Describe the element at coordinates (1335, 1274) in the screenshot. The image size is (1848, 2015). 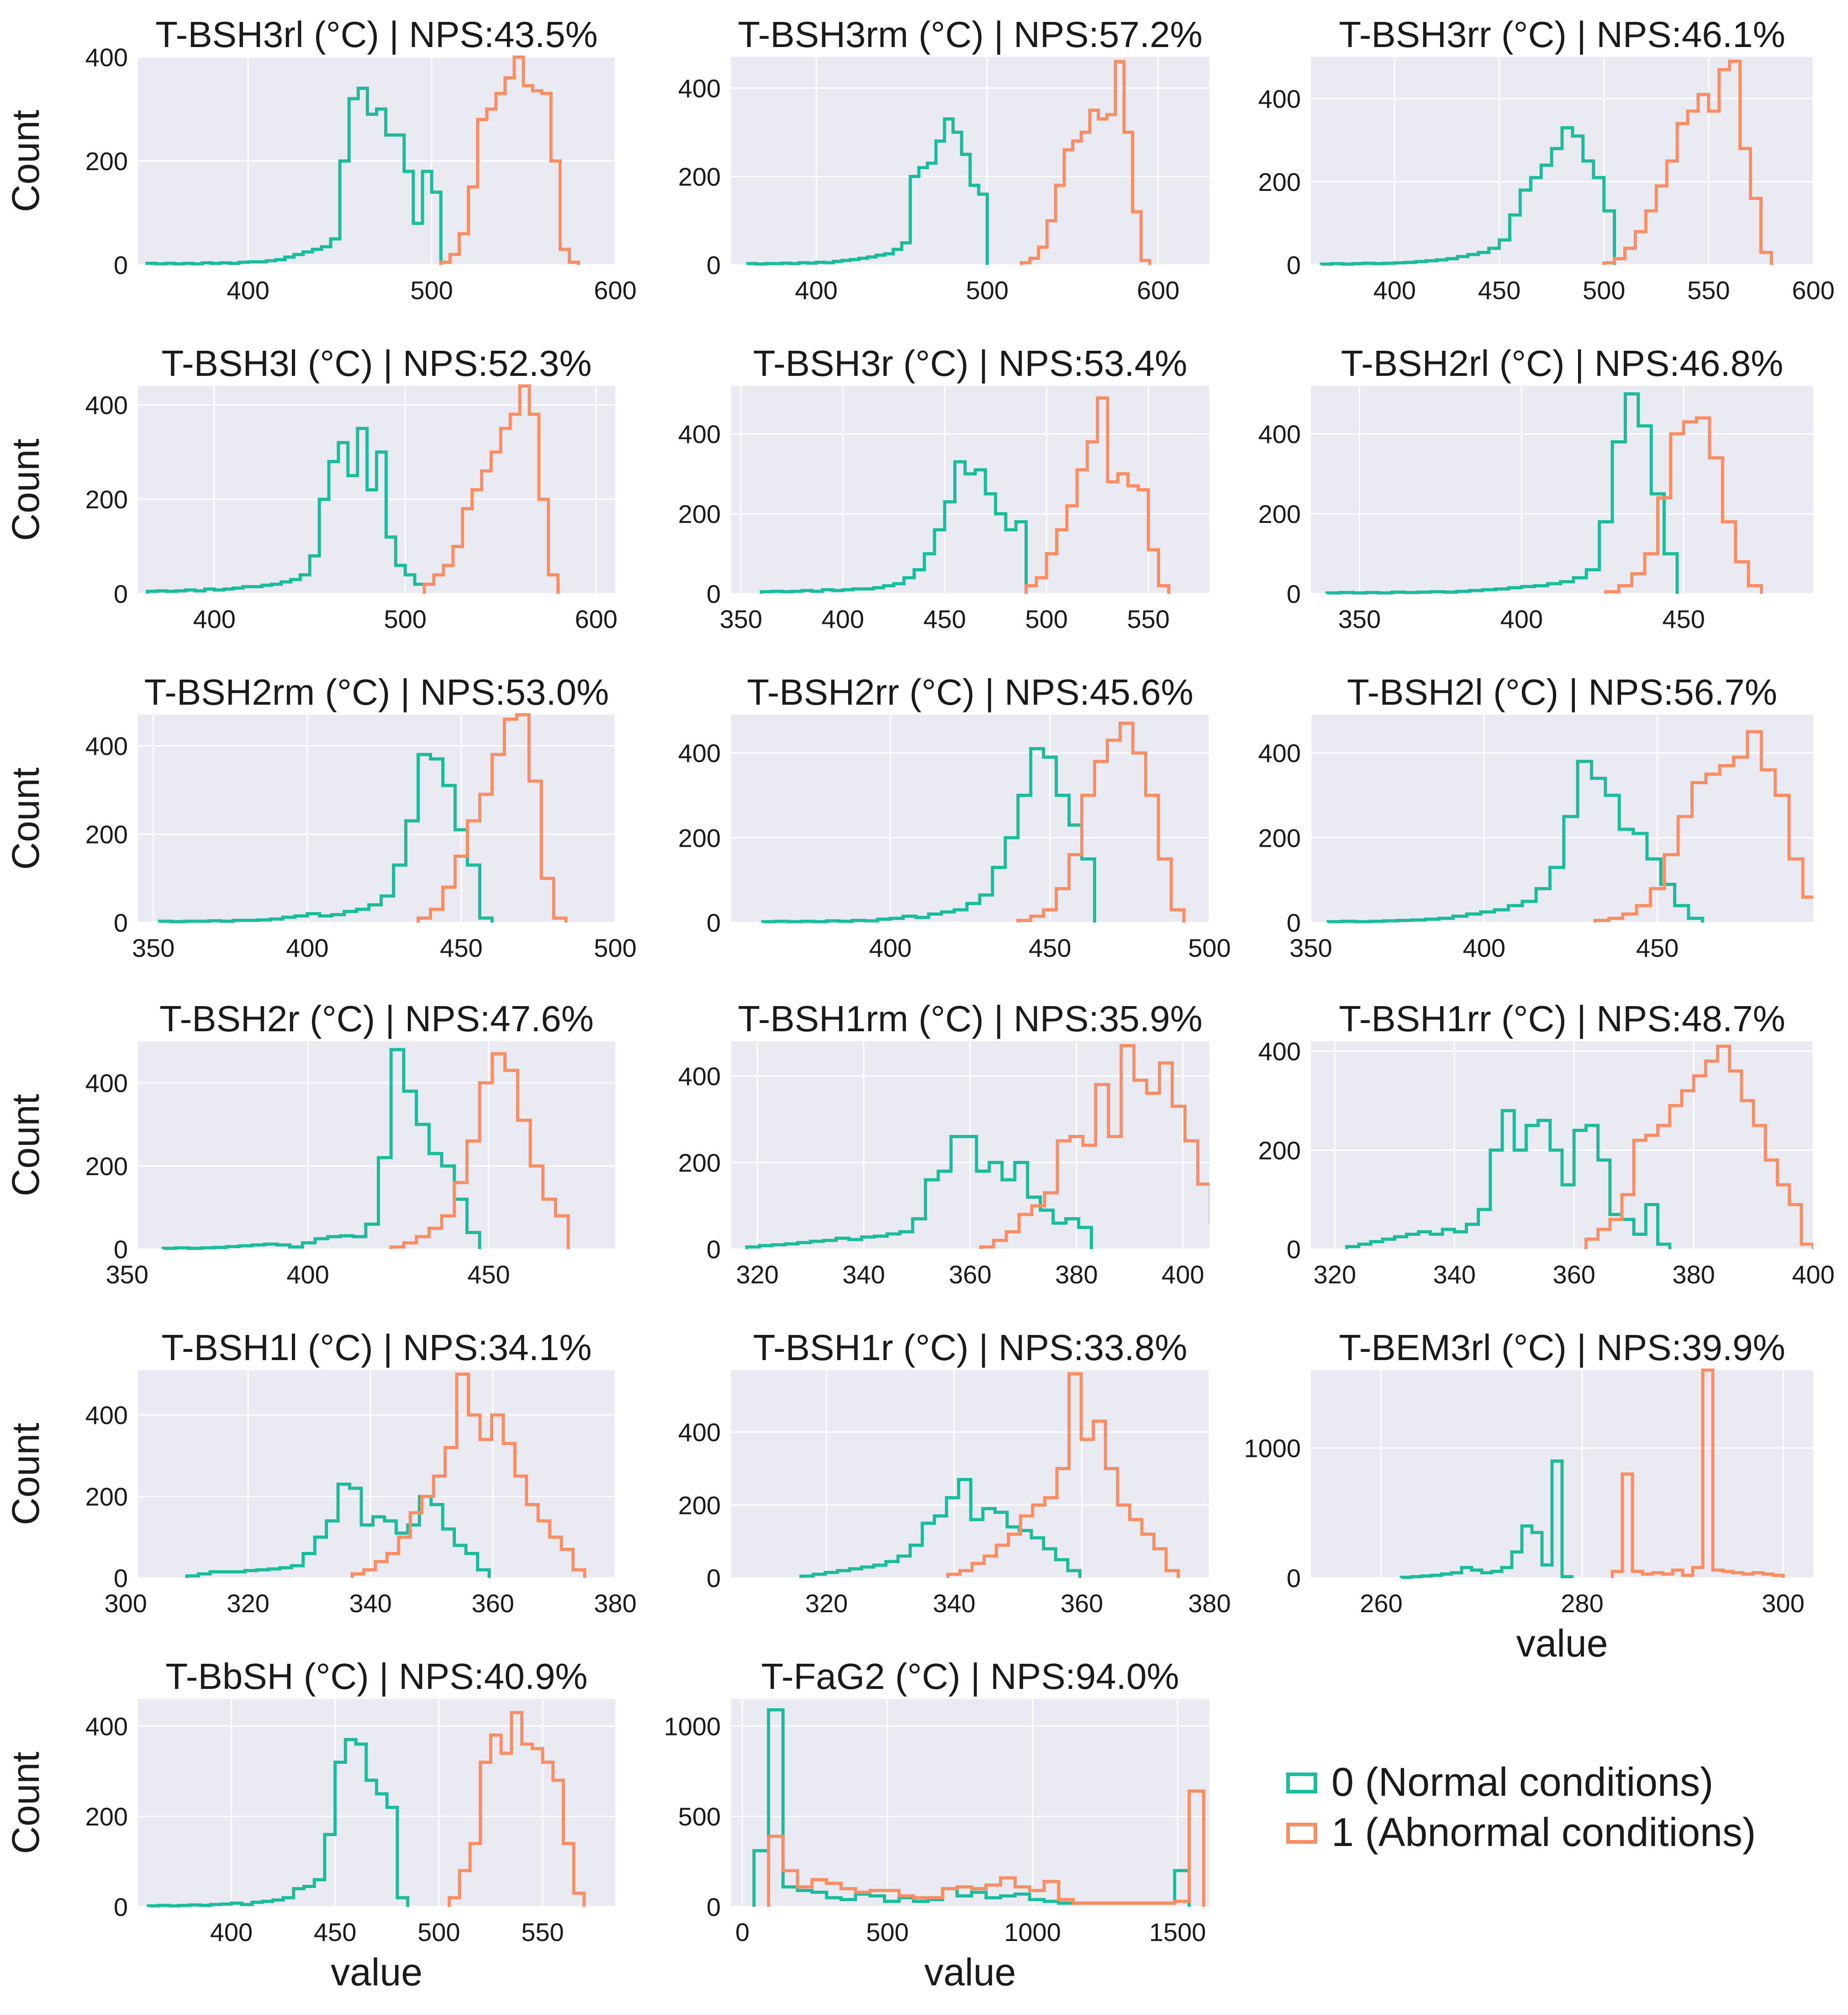
I see `x-tick-label: 320` at that location.